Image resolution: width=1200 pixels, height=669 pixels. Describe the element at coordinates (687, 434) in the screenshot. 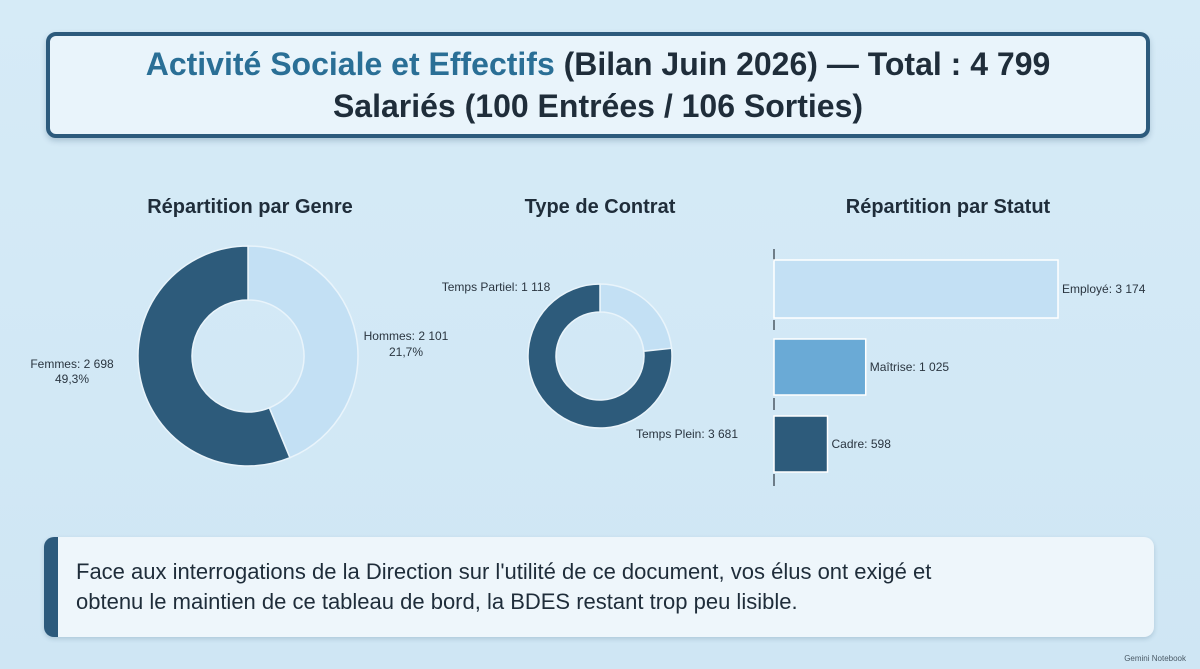

I see `contract-label-temps-plein: Temps Plein: 3 681` at that location.